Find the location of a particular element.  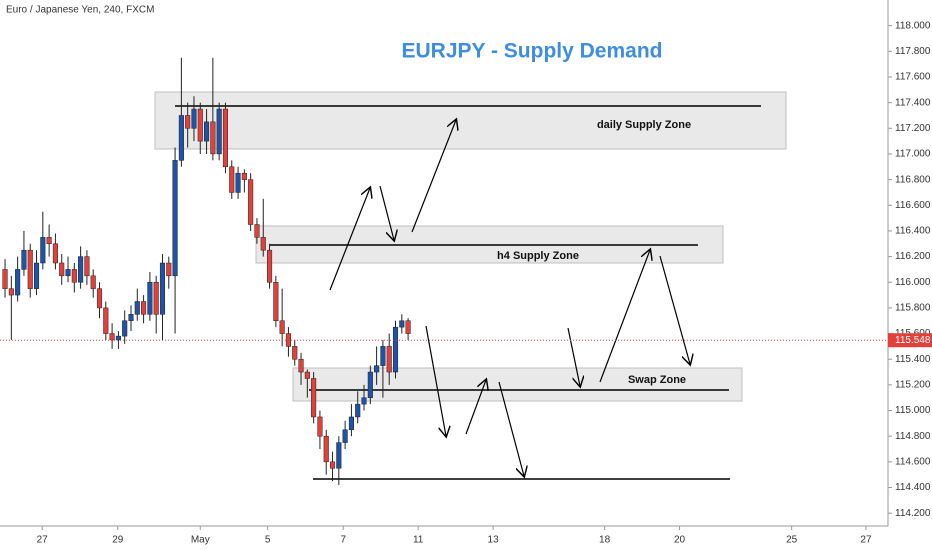

y-tick-label: 114.400 is located at coordinates (913, 487).